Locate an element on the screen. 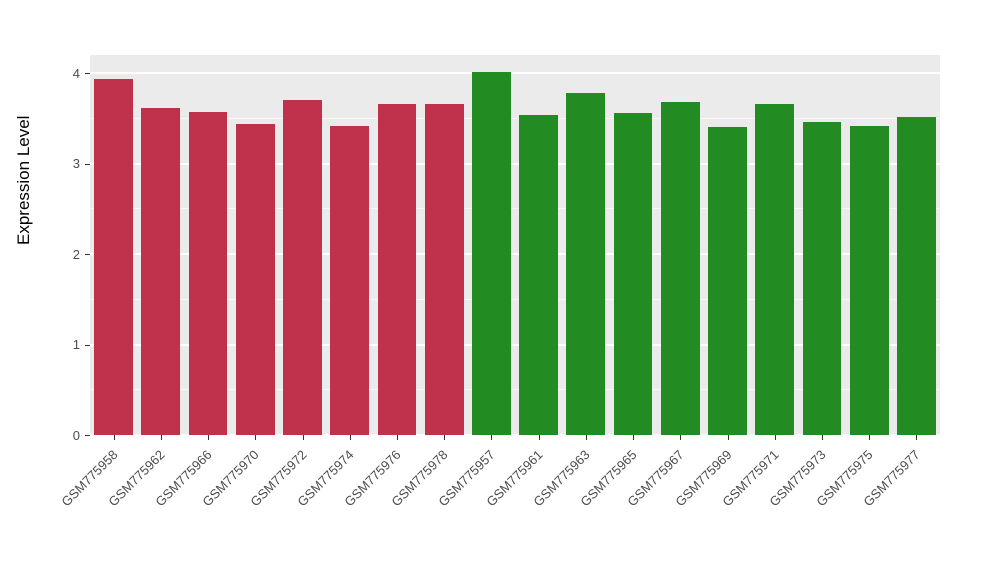 The image size is (1000, 580). x-tick-label-GSM775961: GSM775961 is located at coordinates (514, 478).